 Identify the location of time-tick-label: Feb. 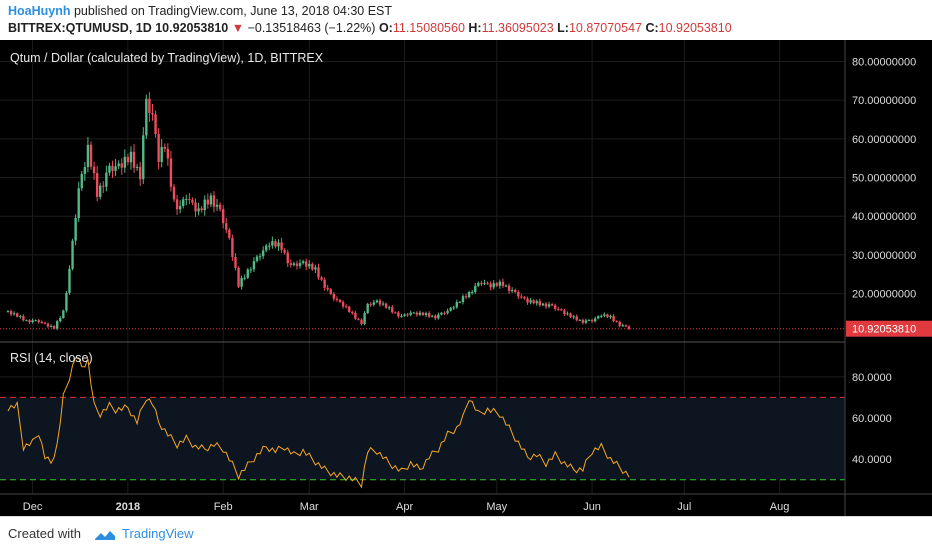
(223, 507).